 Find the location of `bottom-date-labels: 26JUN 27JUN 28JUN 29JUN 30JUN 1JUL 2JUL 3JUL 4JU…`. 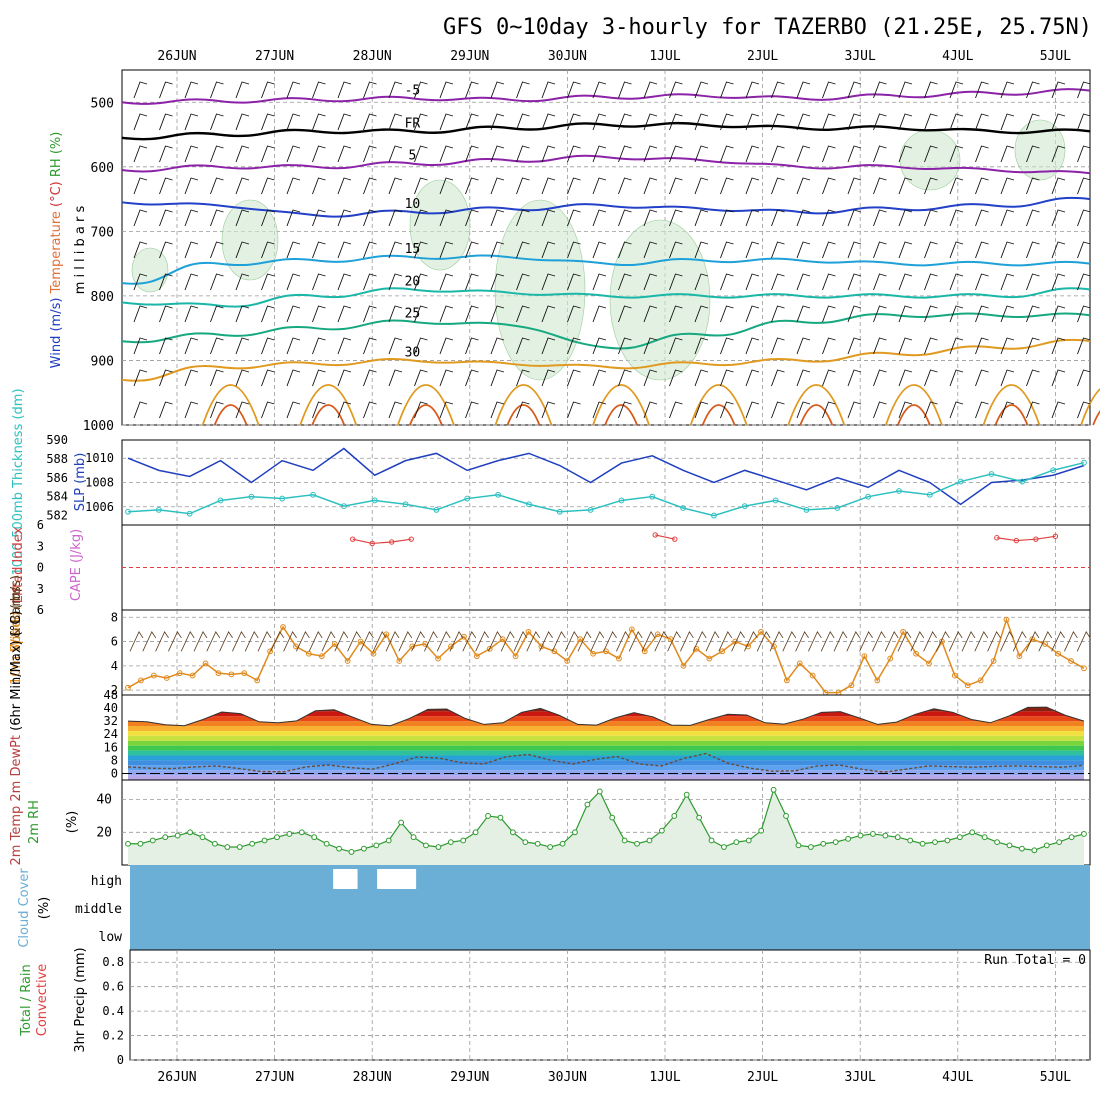

bottom-date-labels: 26JUN 27JUN 28JUN 29JUN 30JUN 1JUL 2JUL 3JUL 4JU… is located at coordinates (614, 1077).